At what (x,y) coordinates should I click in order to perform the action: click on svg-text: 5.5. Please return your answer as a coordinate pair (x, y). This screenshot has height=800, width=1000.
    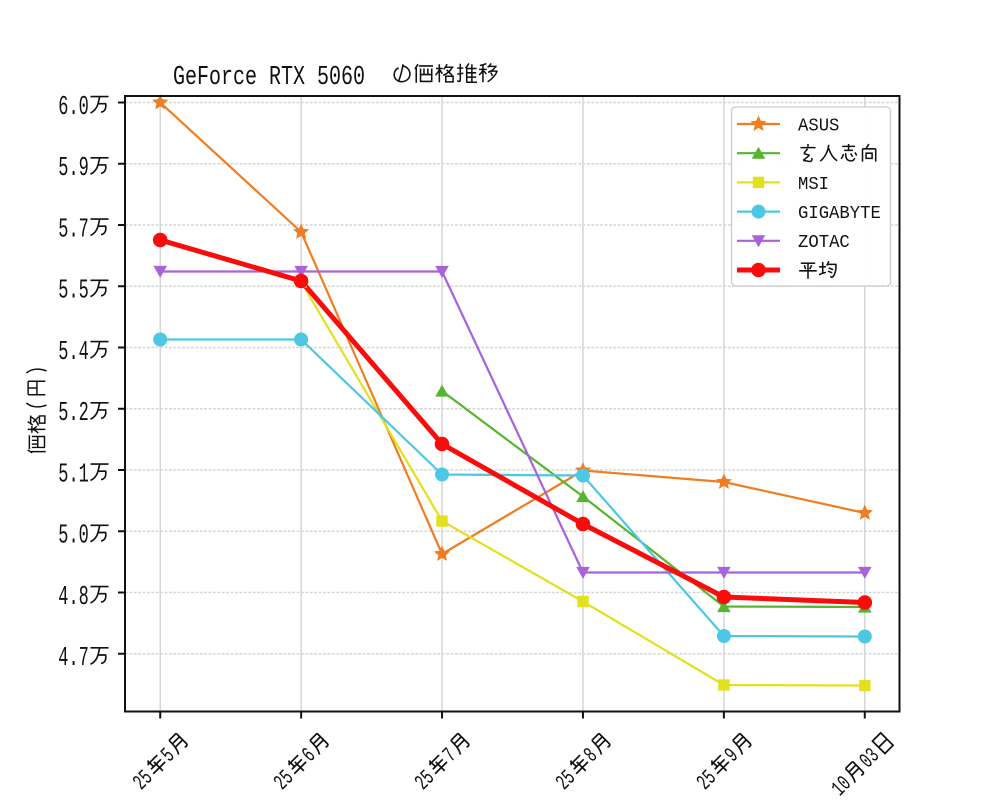
    Looking at the image, I should click on (73, 292).